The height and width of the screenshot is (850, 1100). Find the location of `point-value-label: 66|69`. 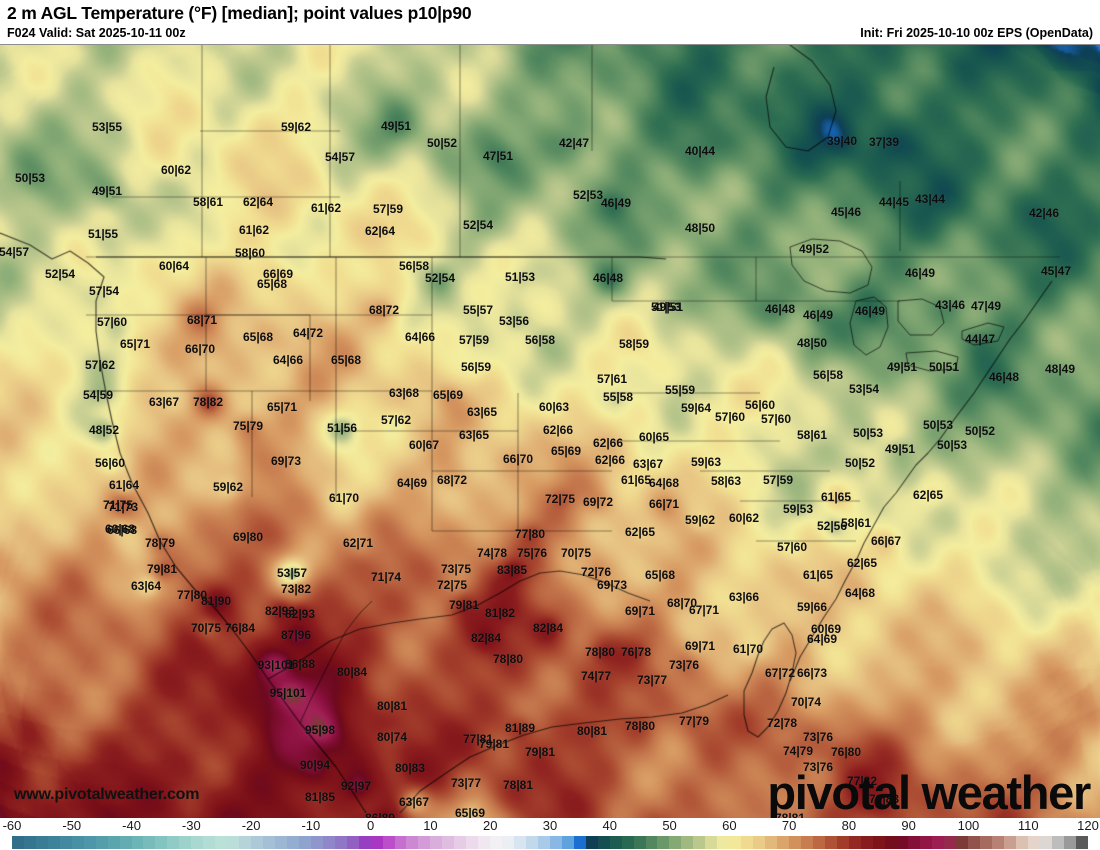

point-value-label: 66|69 is located at coordinates (278, 274).